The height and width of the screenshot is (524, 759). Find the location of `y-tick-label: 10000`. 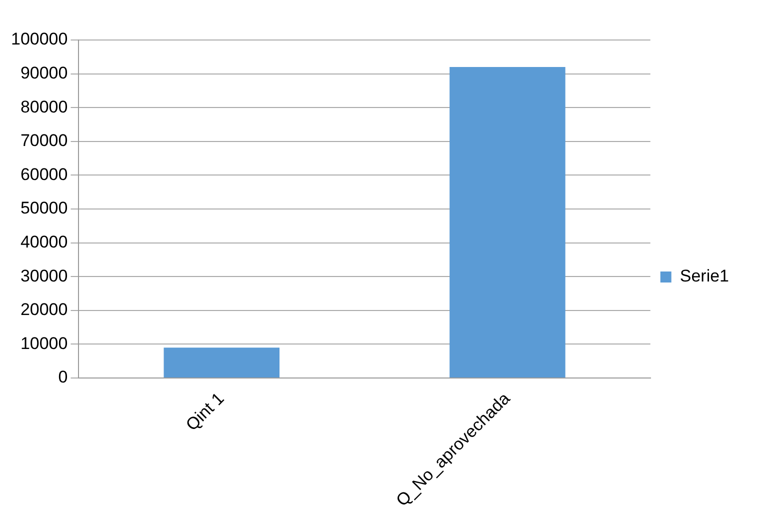

y-tick-label: 10000 is located at coordinates (44, 343).